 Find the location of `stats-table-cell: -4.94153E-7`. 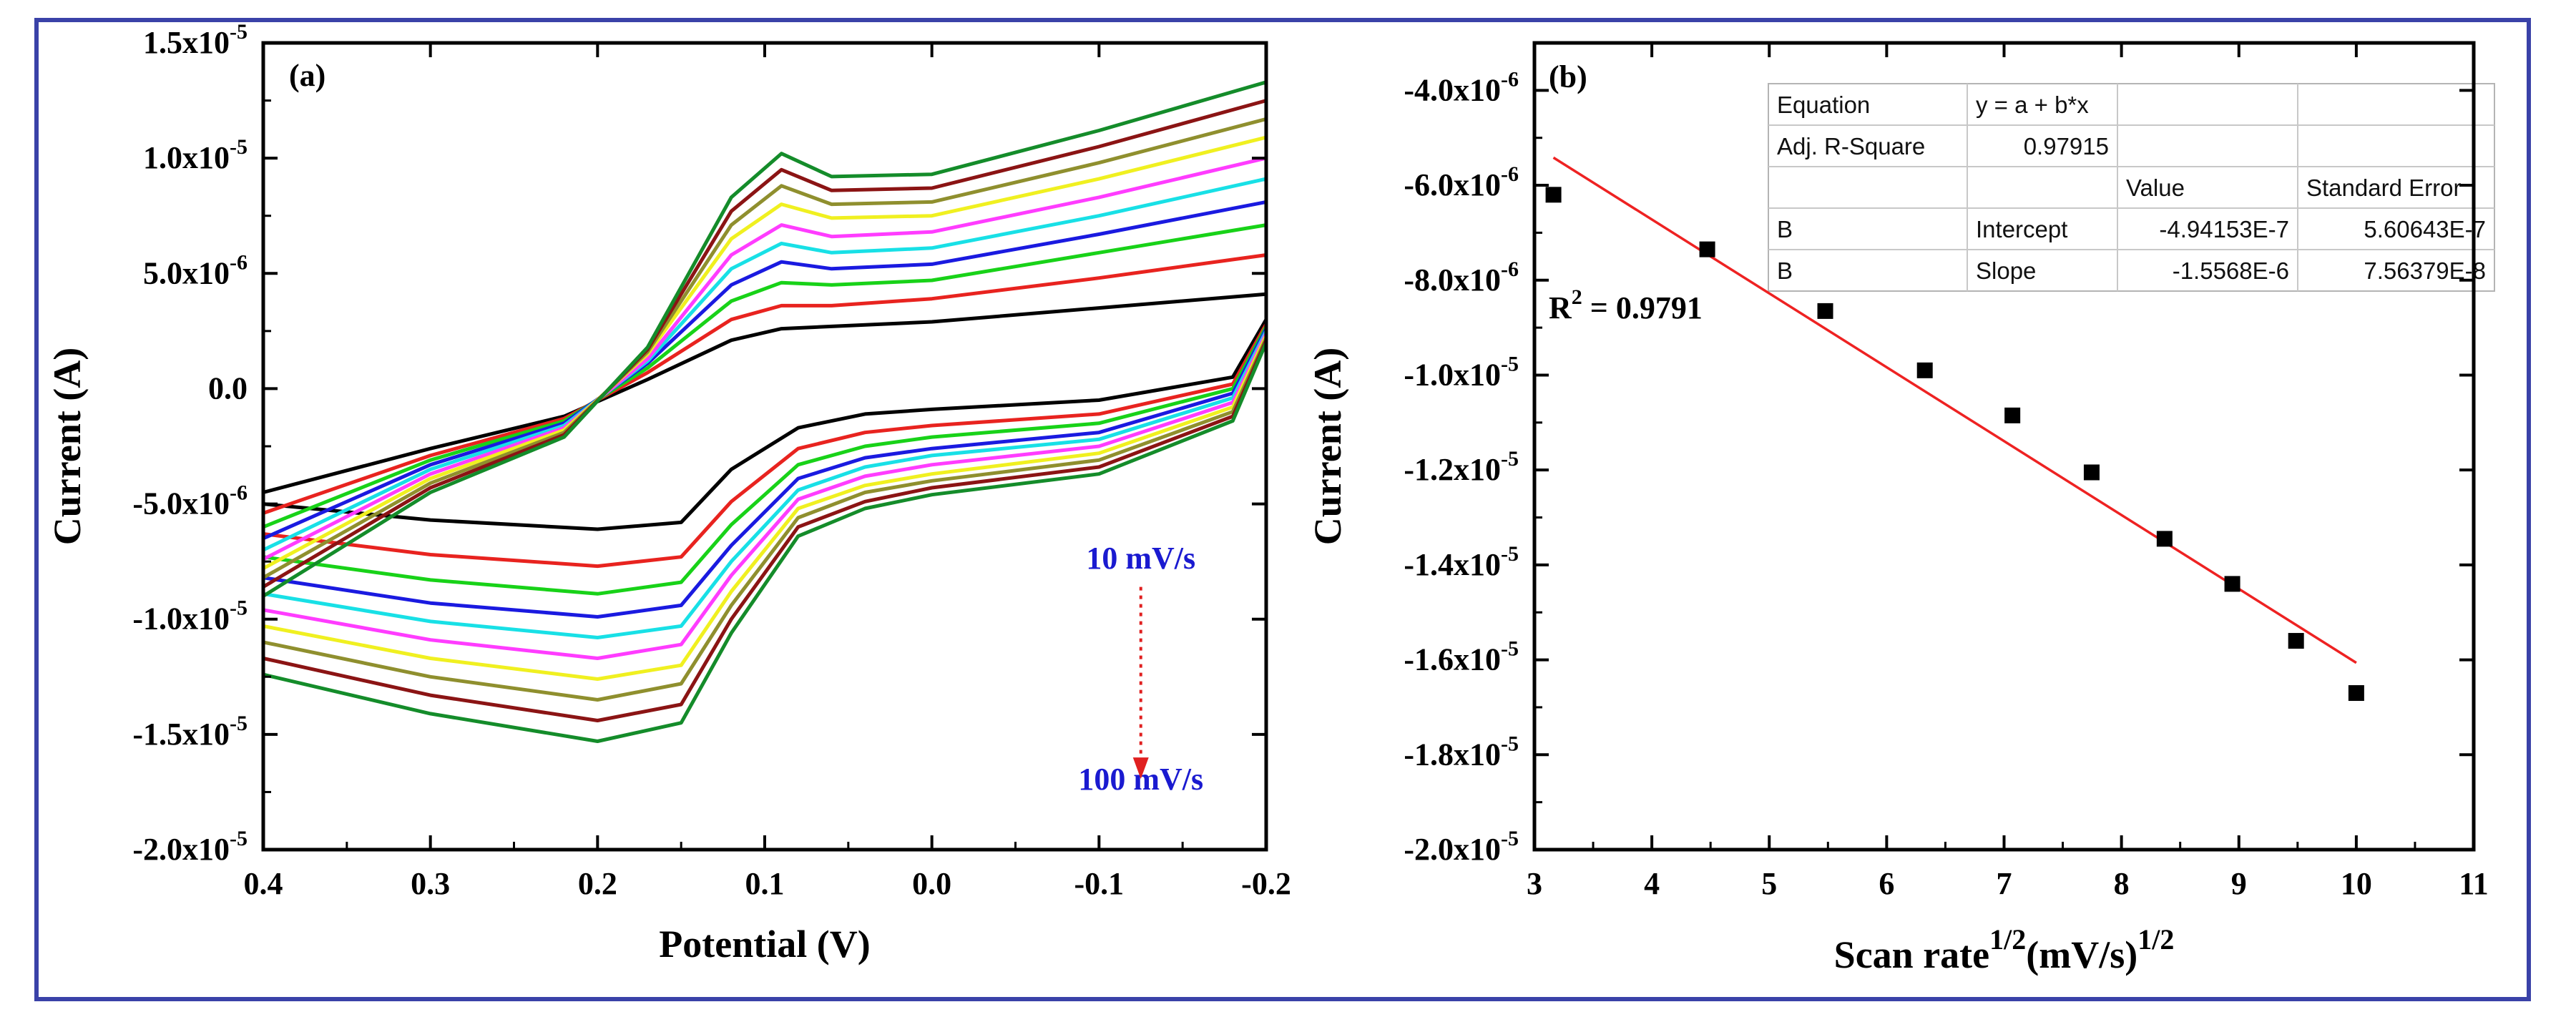

stats-table-cell: -4.94153E-7 is located at coordinates (2224, 229).